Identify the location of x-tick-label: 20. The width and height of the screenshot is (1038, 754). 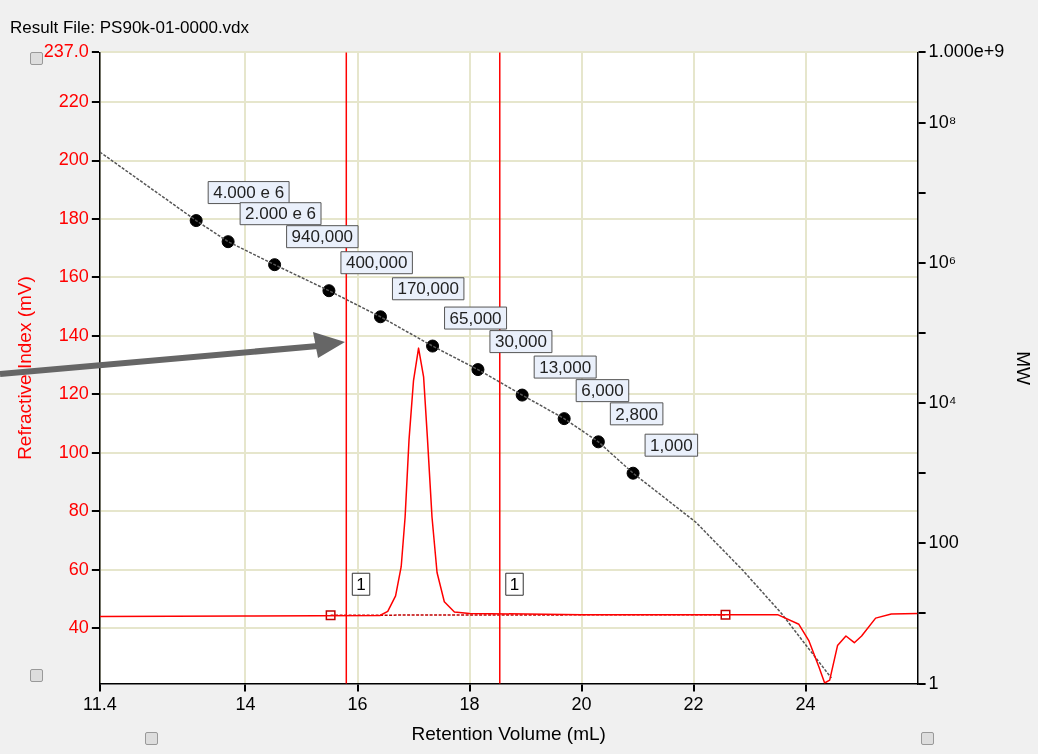
(581, 704).